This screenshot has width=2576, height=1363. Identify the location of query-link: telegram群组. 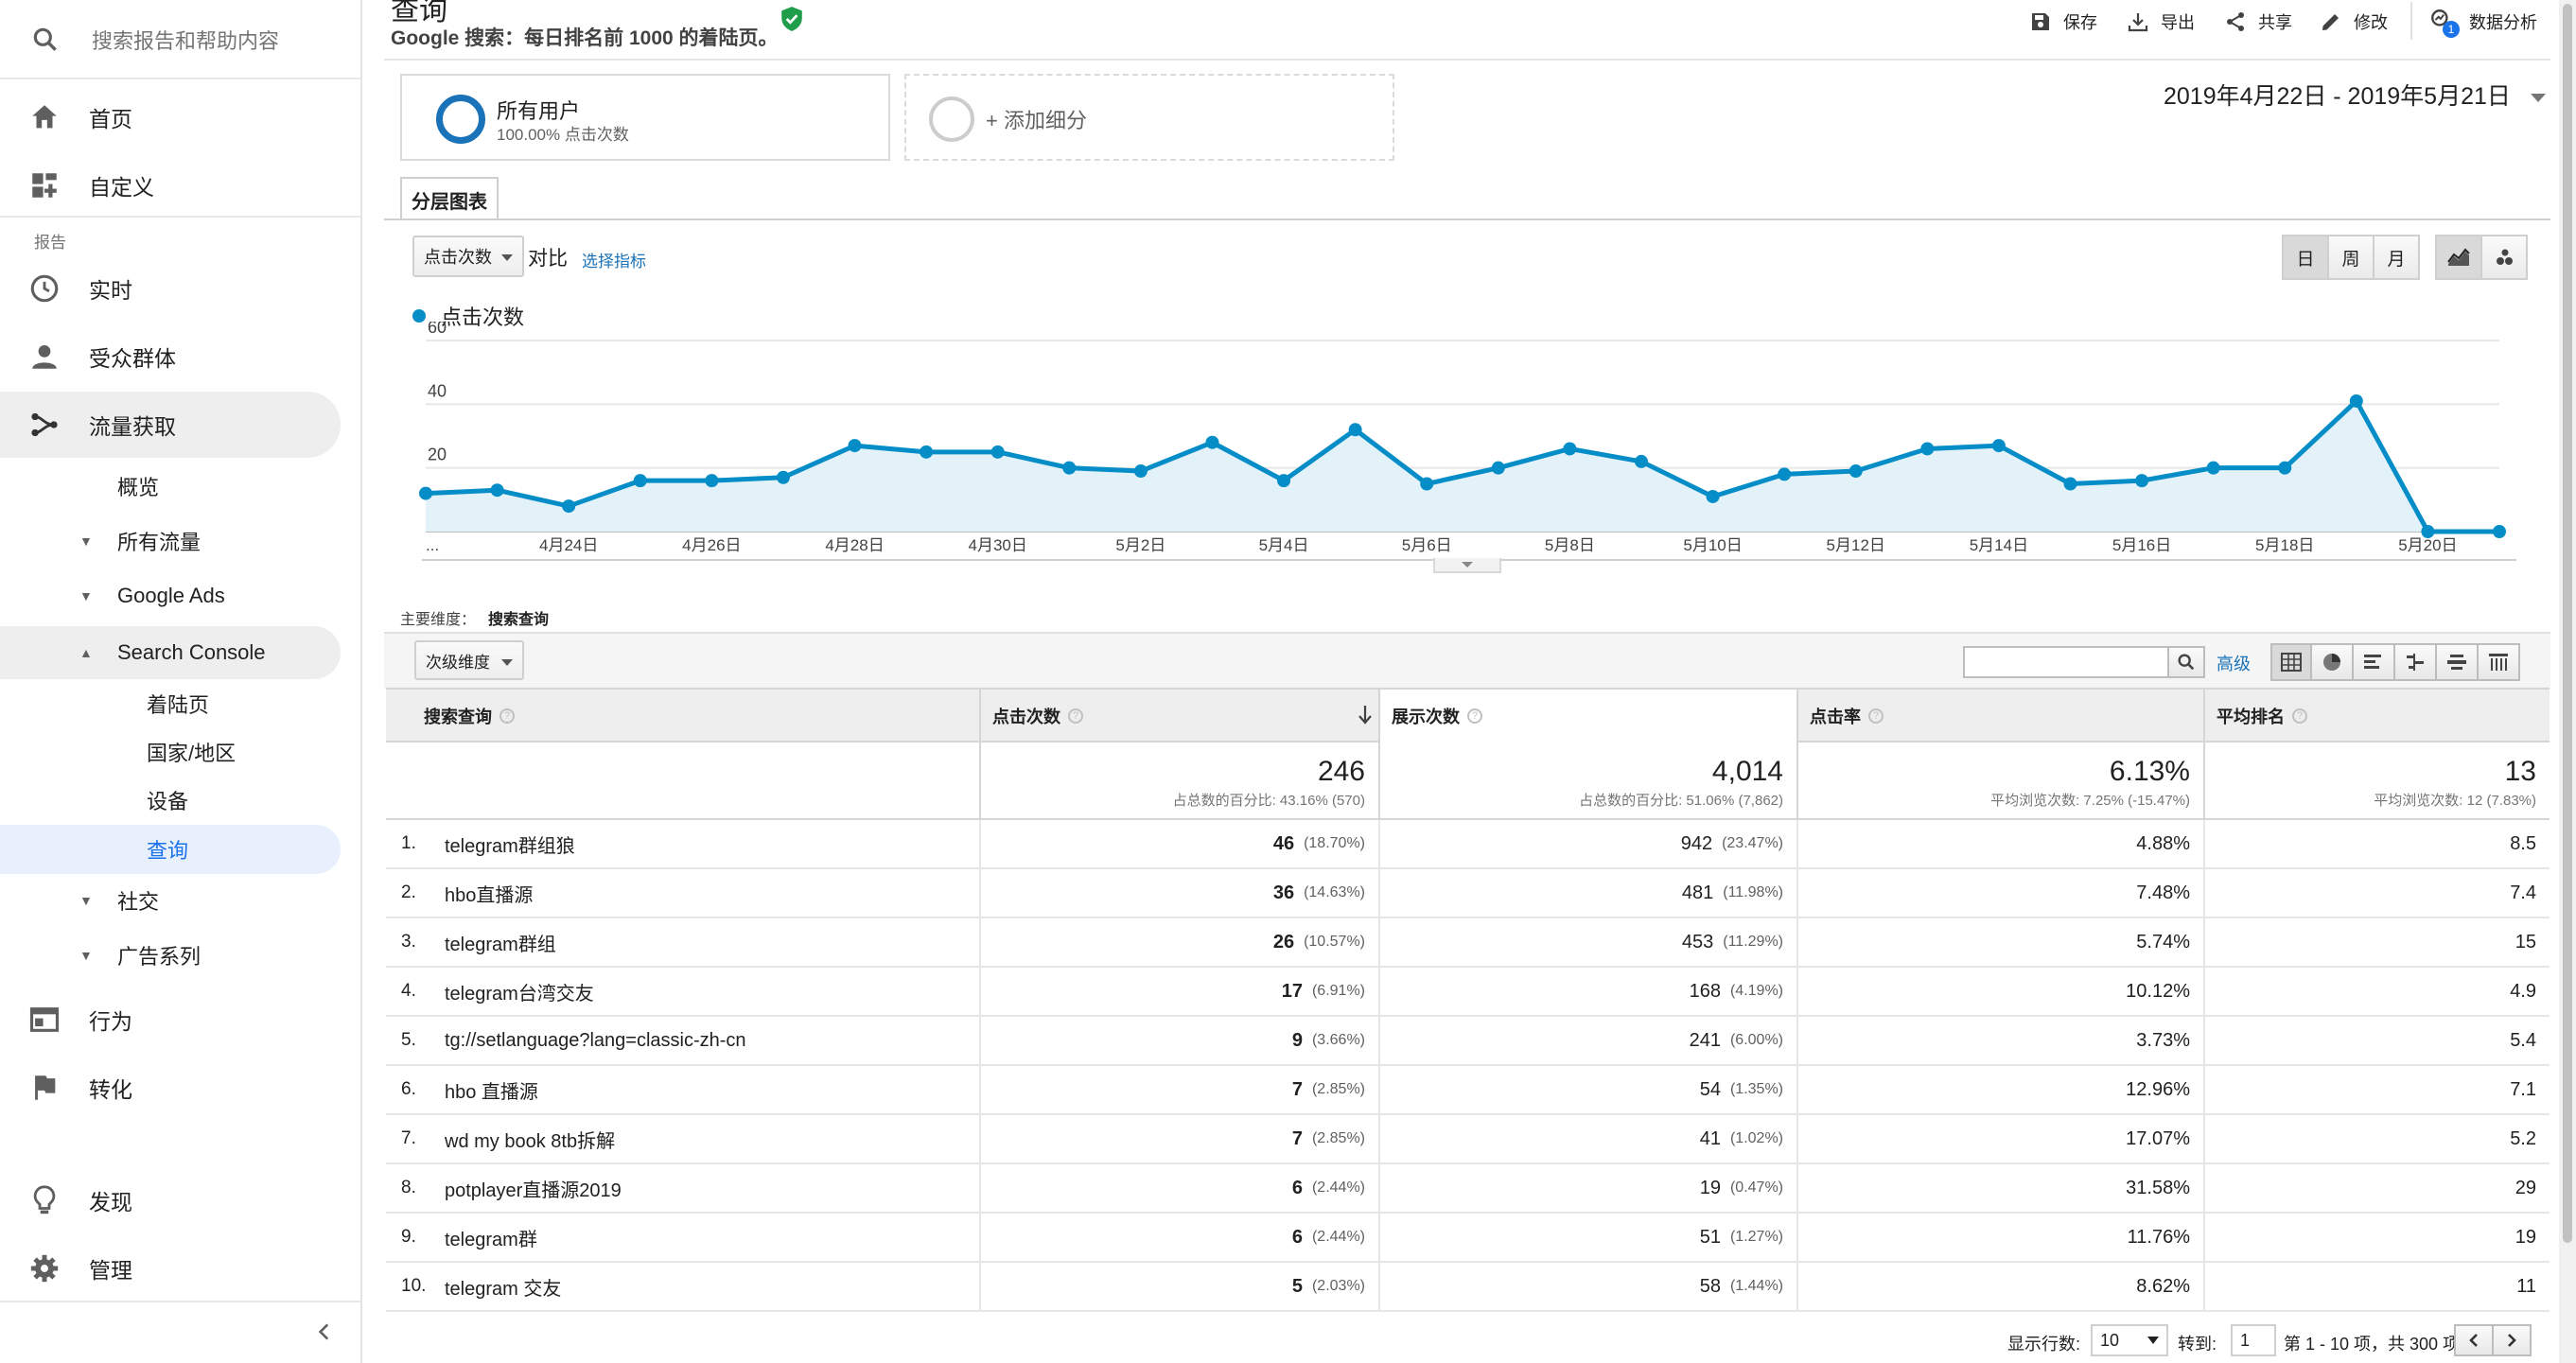
(501, 944).